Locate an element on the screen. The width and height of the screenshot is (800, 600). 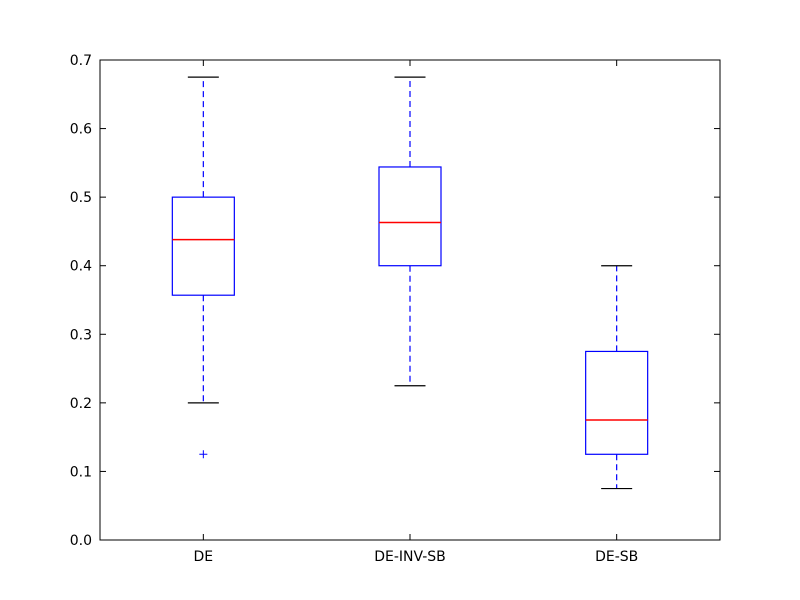
y-tick-label: 0.6 is located at coordinates (81, 130).